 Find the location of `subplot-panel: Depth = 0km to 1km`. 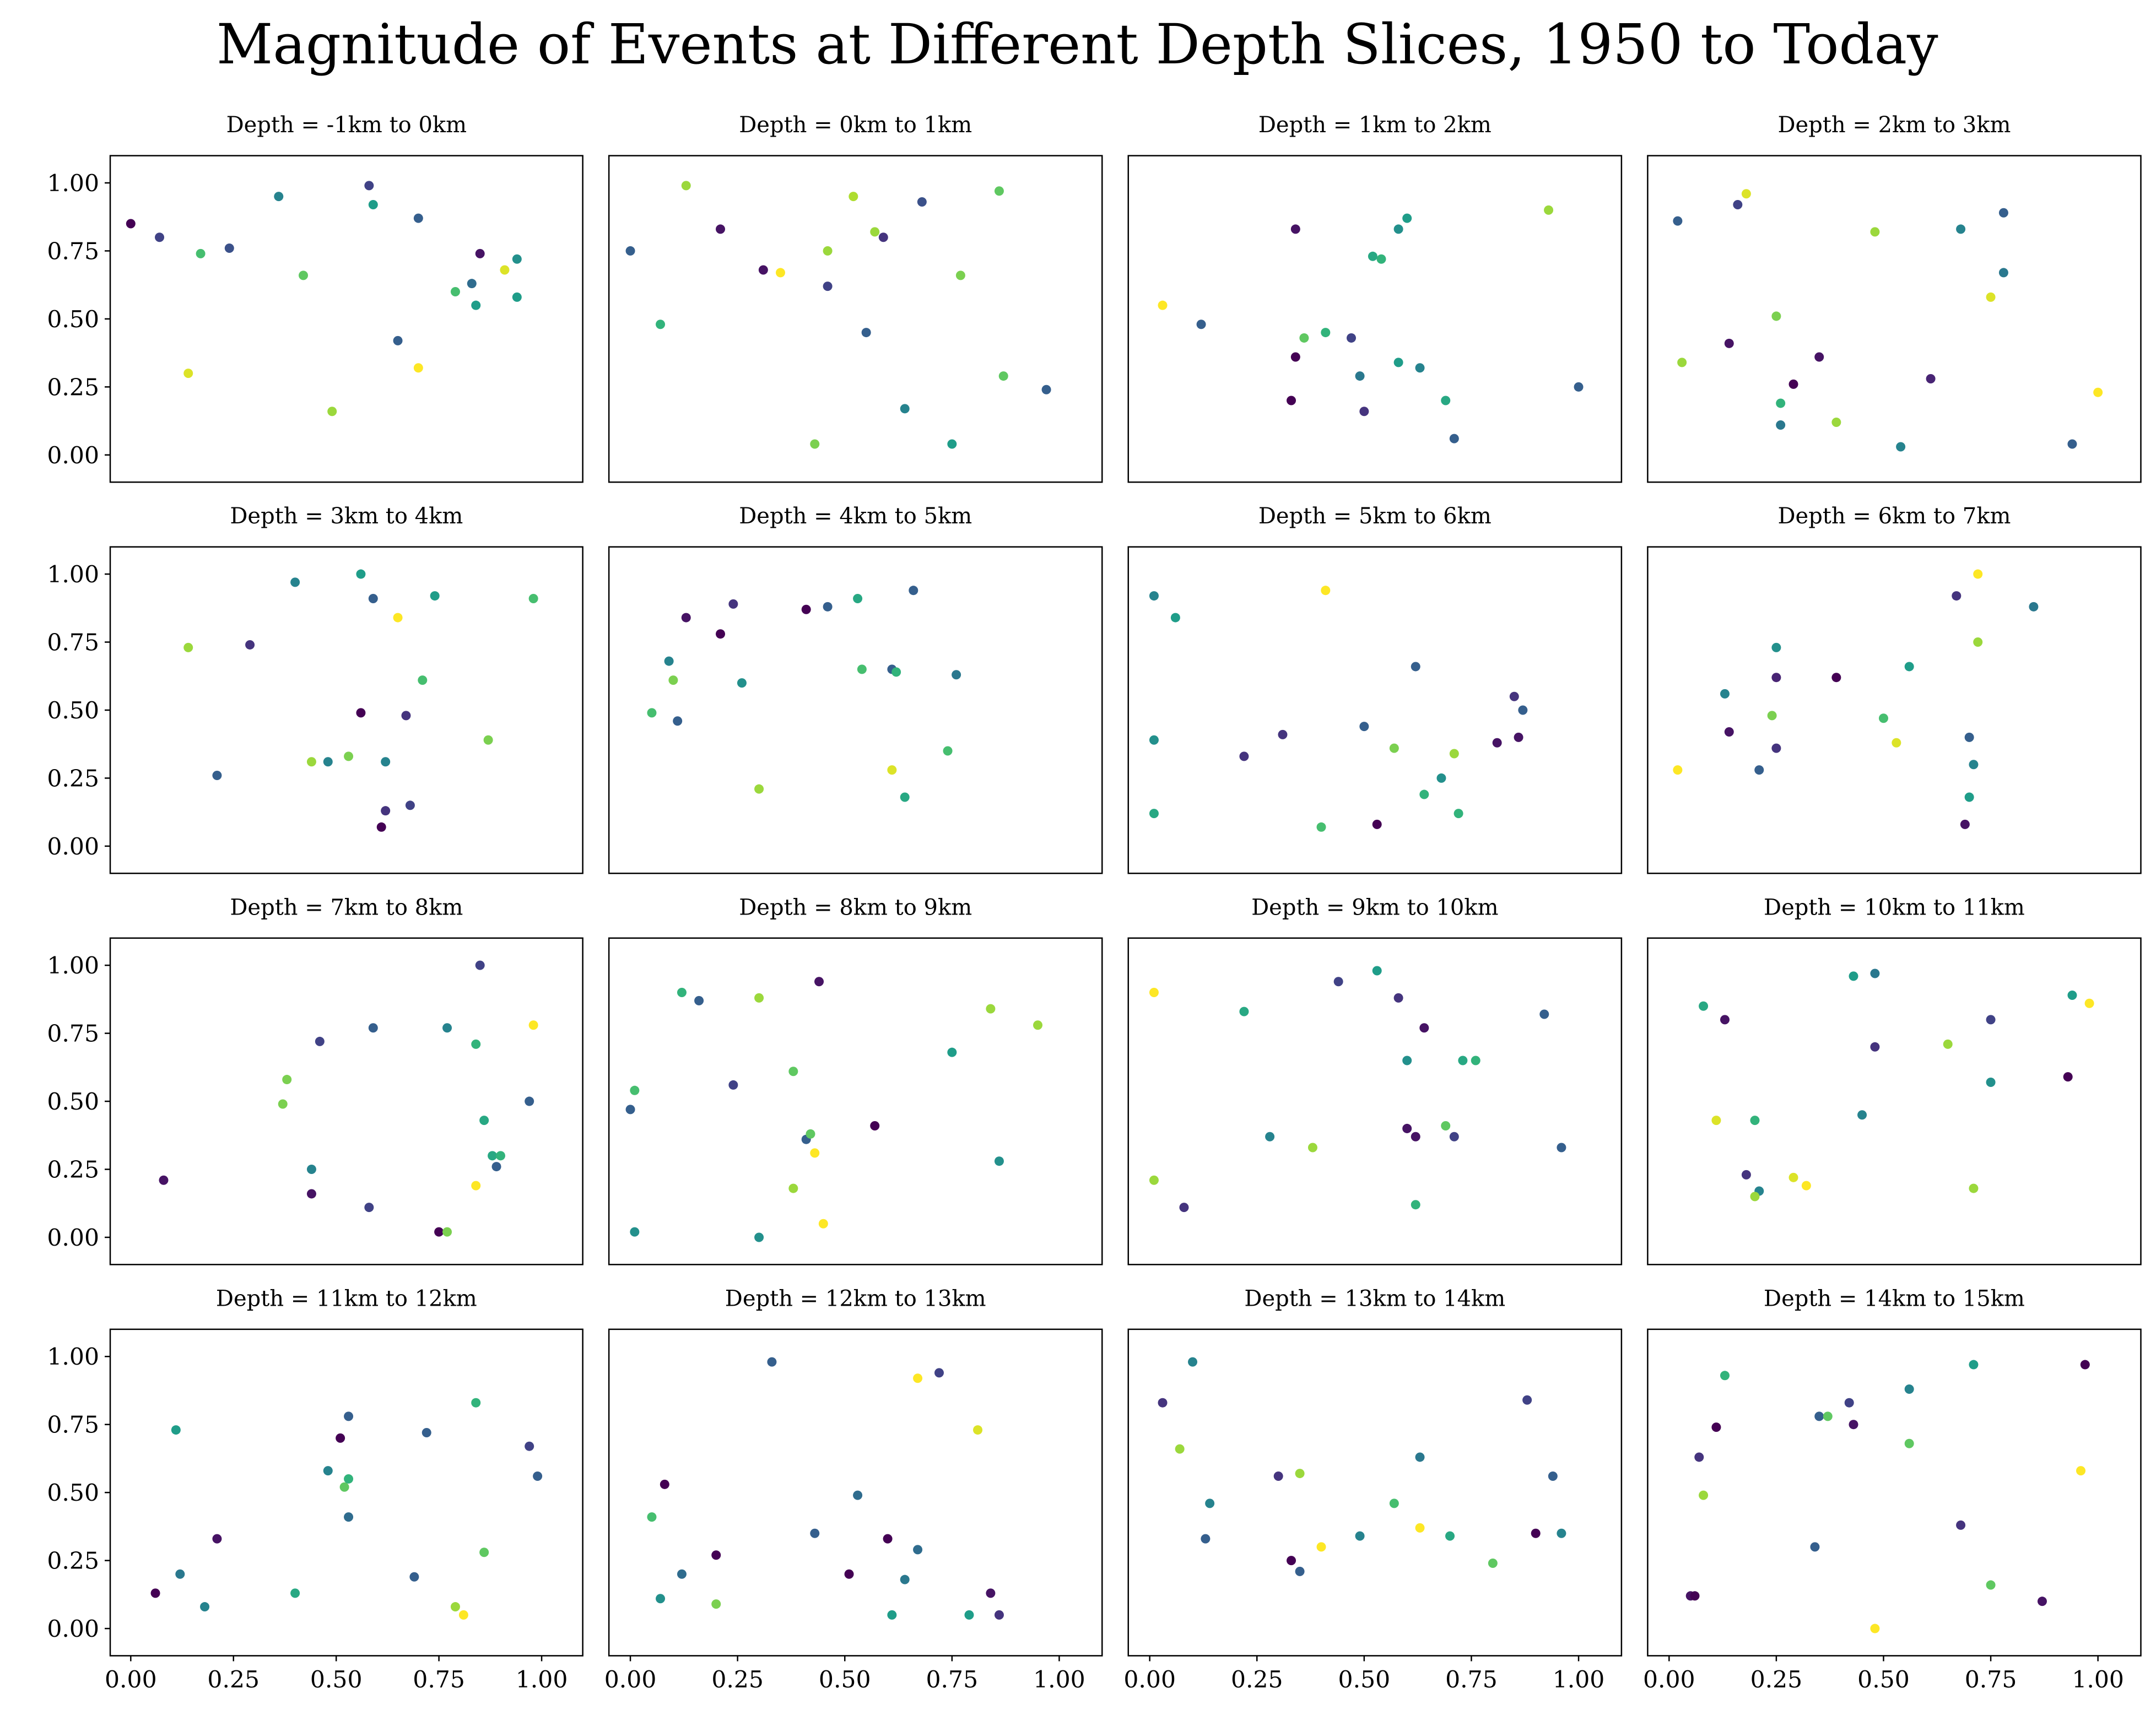

subplot-panel: Depth = 0km to 1km is located at coordinates (855, 297).